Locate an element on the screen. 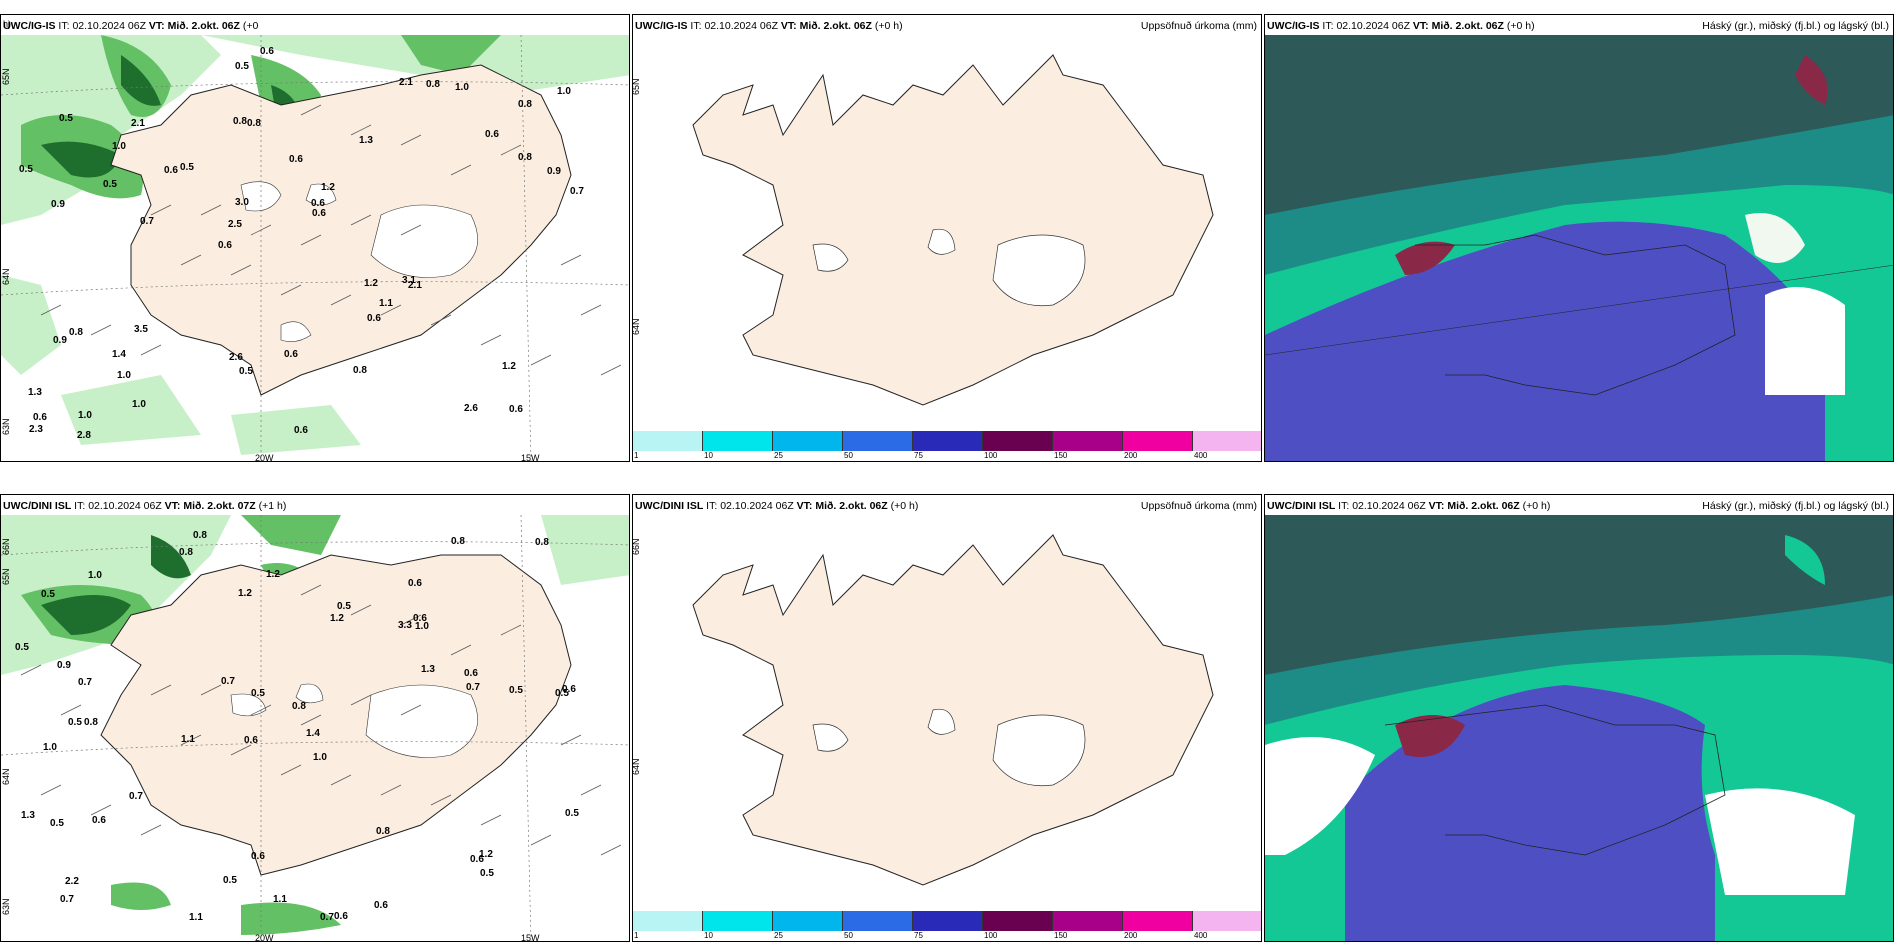  precip-colorbar is located at coordinates (947, 921).